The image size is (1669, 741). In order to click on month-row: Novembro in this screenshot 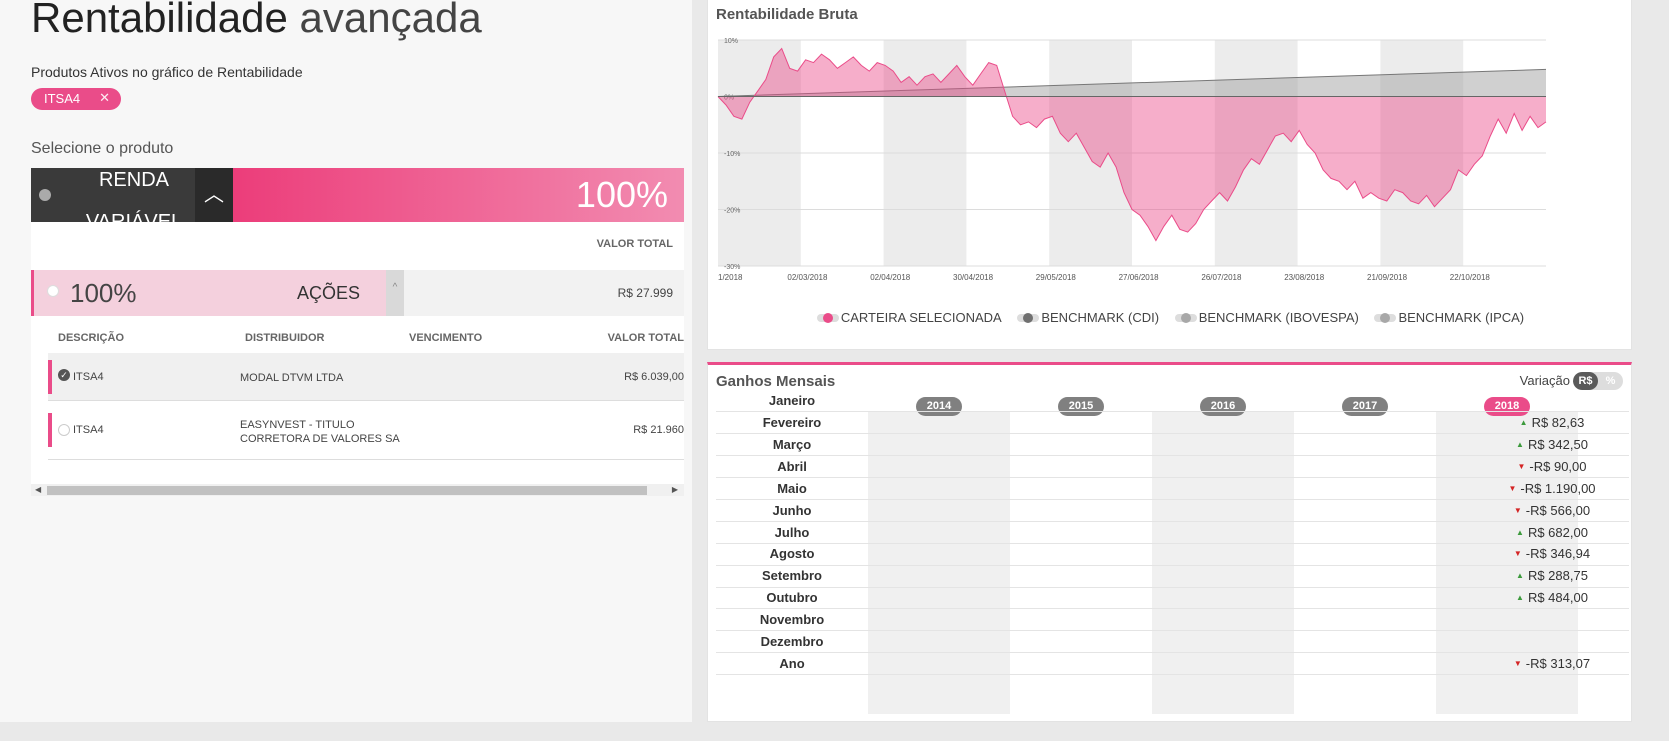, I will do `click(1172, 620)`.